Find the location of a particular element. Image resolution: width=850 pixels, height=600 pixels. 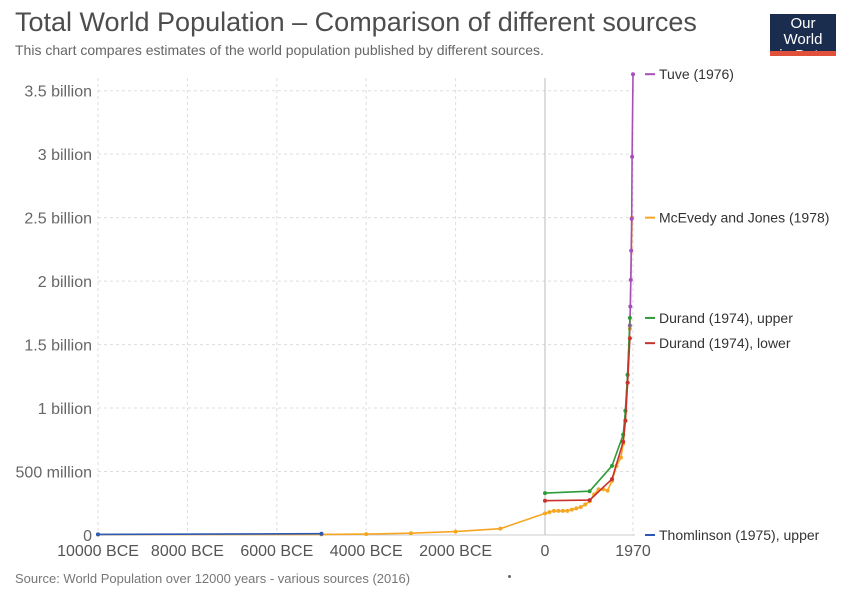

x-tick-label: 8000 BCE is located at coordinates (187, 551).